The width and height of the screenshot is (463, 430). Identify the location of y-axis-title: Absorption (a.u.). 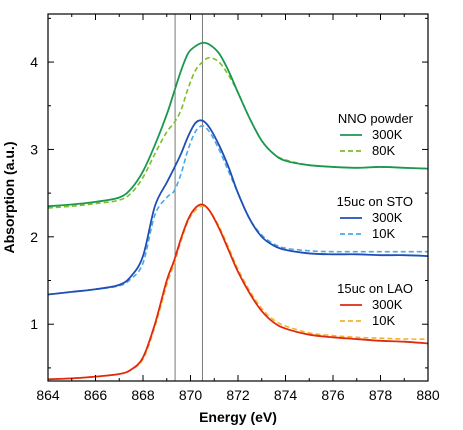
(9, 198).